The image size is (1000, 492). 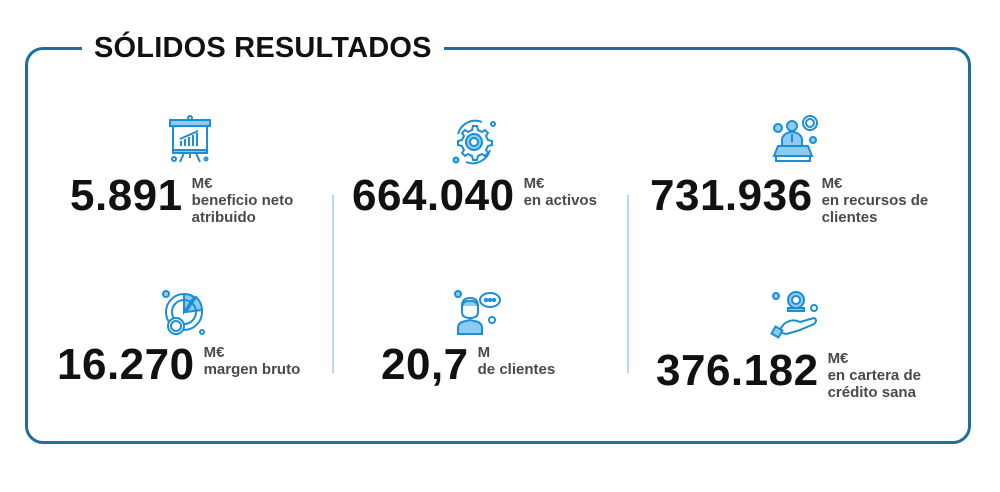 I want to click on stat-label-line: en cartera de, so click(x=874, y=375).